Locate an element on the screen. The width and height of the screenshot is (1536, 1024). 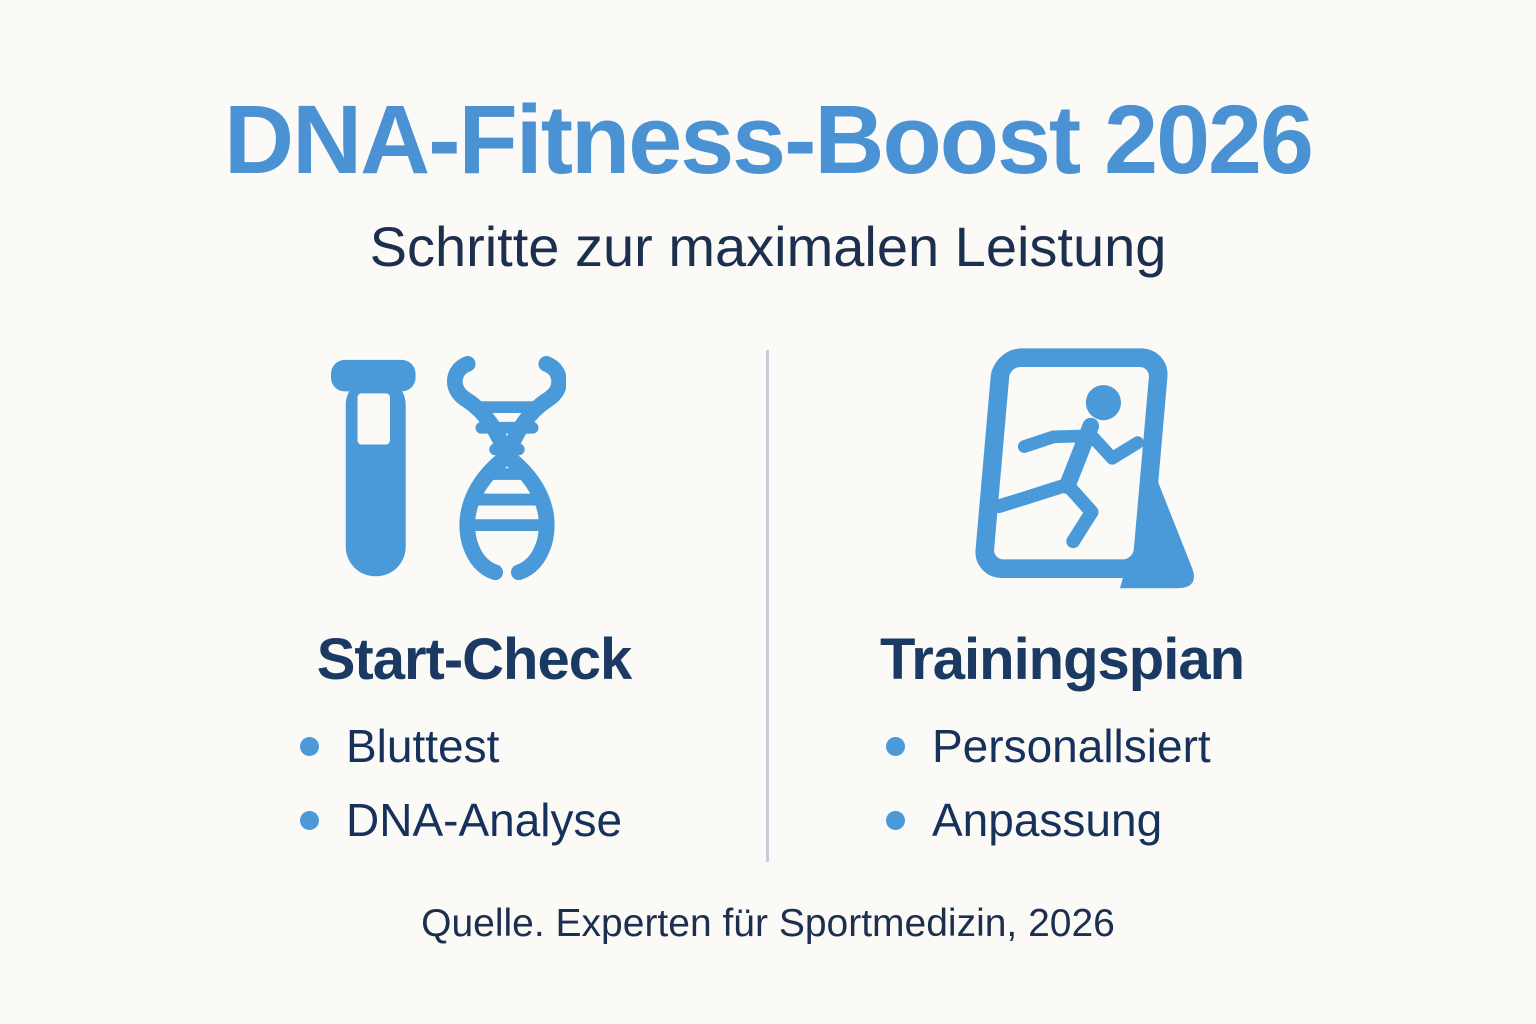
list-item: DNA-Analyse is located at coordinates (461, 820).